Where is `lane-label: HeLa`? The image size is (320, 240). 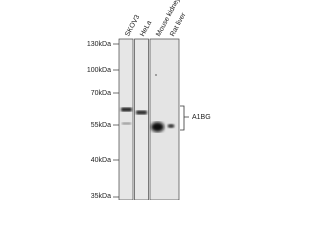 lane-label: HeLa is located at coordinates (146, 29).